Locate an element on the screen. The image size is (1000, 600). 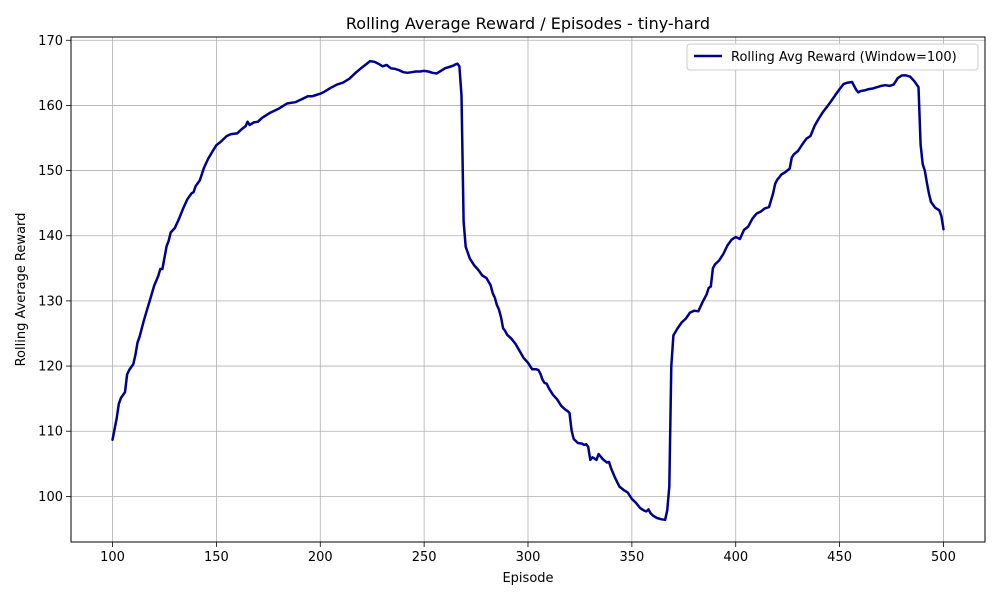
y-tick-label: 170 is located at coordinates (50, 41).